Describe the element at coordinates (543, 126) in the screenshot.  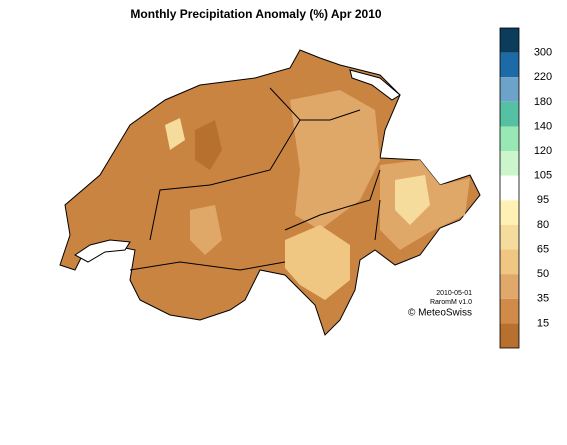
I see `legend-label: 140` at that location.